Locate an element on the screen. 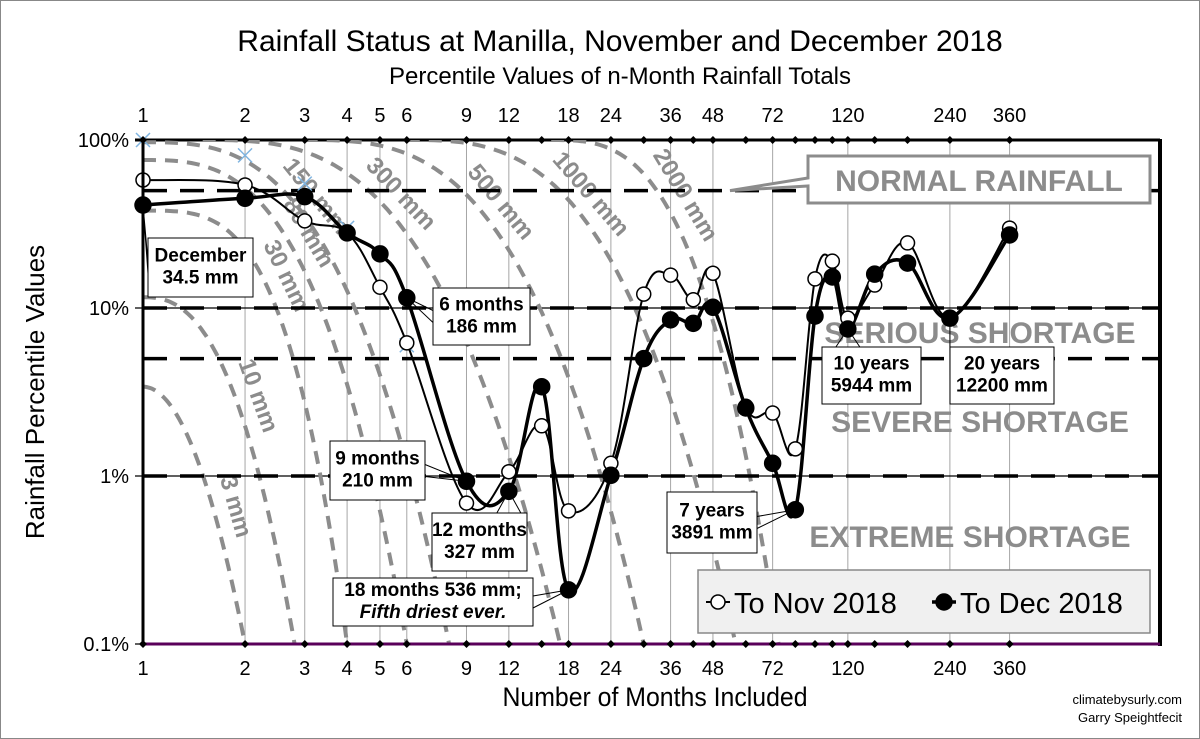  x-tick-label-bottom: 5 is located at coordinates (379, 669).